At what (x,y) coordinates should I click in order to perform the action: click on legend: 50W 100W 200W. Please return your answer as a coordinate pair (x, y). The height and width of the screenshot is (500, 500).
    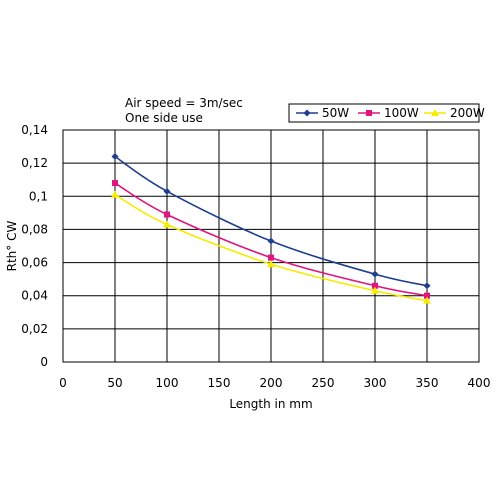
    Looking at the image, I should click on (386, 113).